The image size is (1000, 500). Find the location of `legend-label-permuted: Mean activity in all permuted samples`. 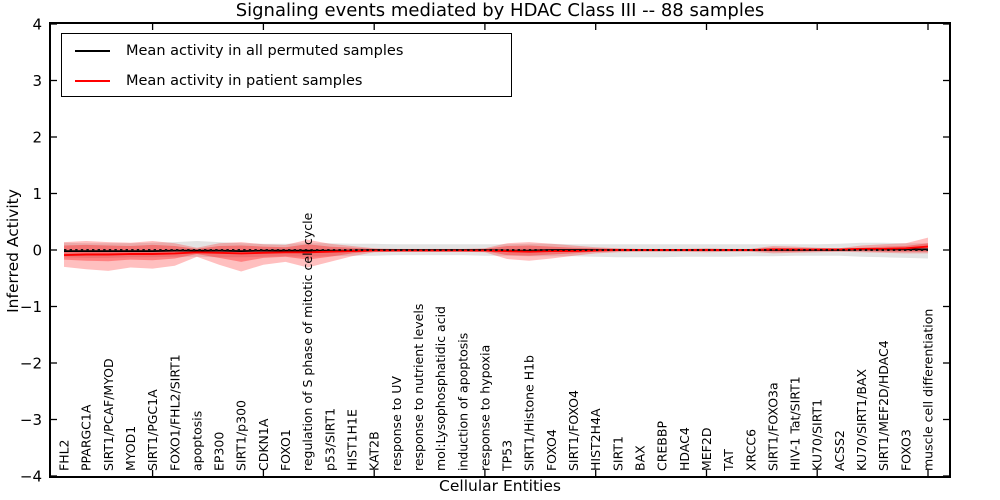

legend-label-permuted: Mean activity in all permuted samples is located at coordinates (265, 50).